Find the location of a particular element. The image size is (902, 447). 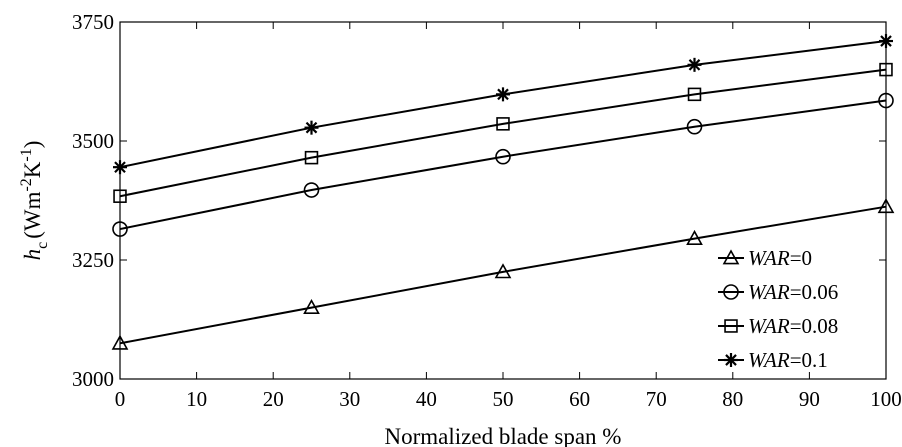

x-tick-label: 20 is located at coordinates (273, 399).